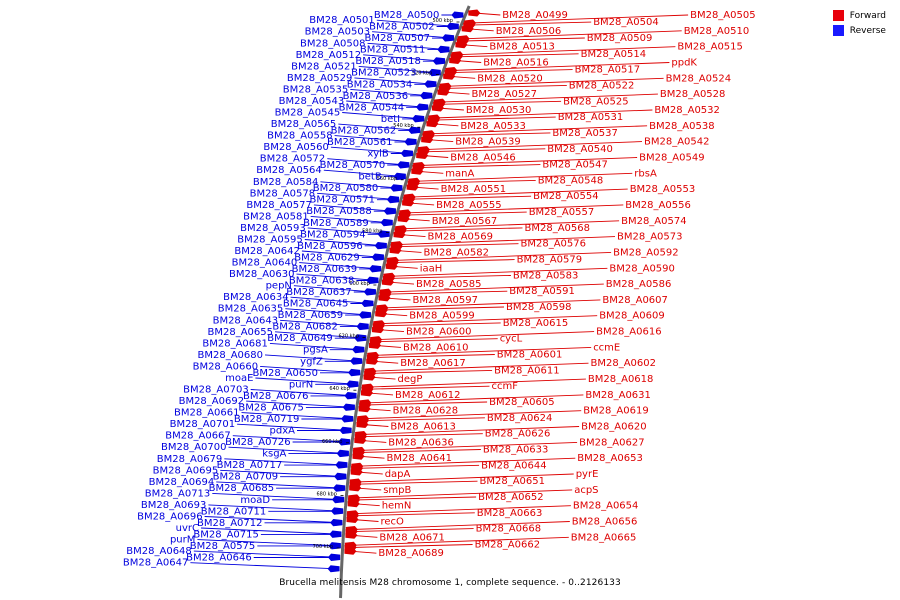 The width and height of the screenshot is (900, 600). What do you see at coordinates (677, 142) in the screenshot?
I see `gene-label: BM28_A0542` at bounding box center [677, 142].